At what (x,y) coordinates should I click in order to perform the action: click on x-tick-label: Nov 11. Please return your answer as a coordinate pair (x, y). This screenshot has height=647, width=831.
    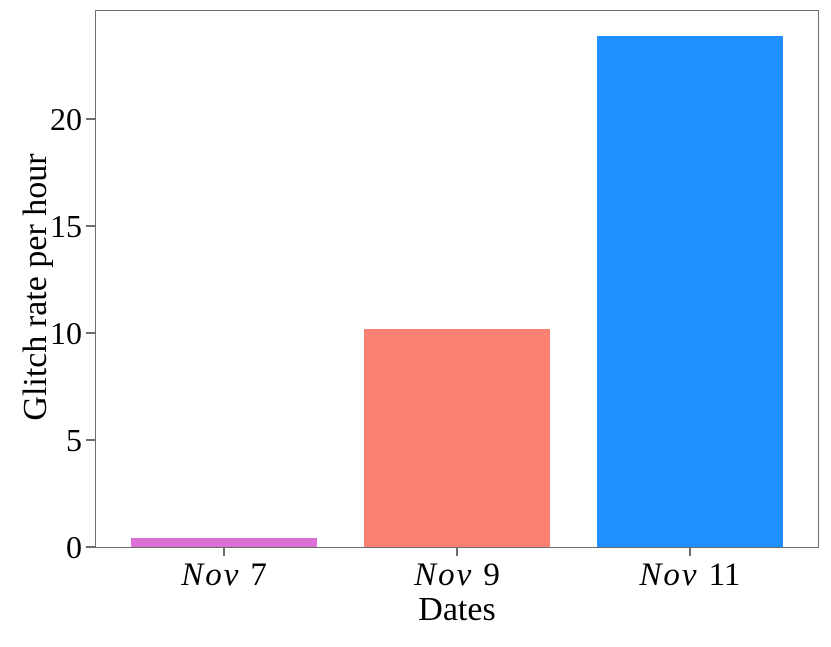
    Looking at the image, I should click on (689, 575).